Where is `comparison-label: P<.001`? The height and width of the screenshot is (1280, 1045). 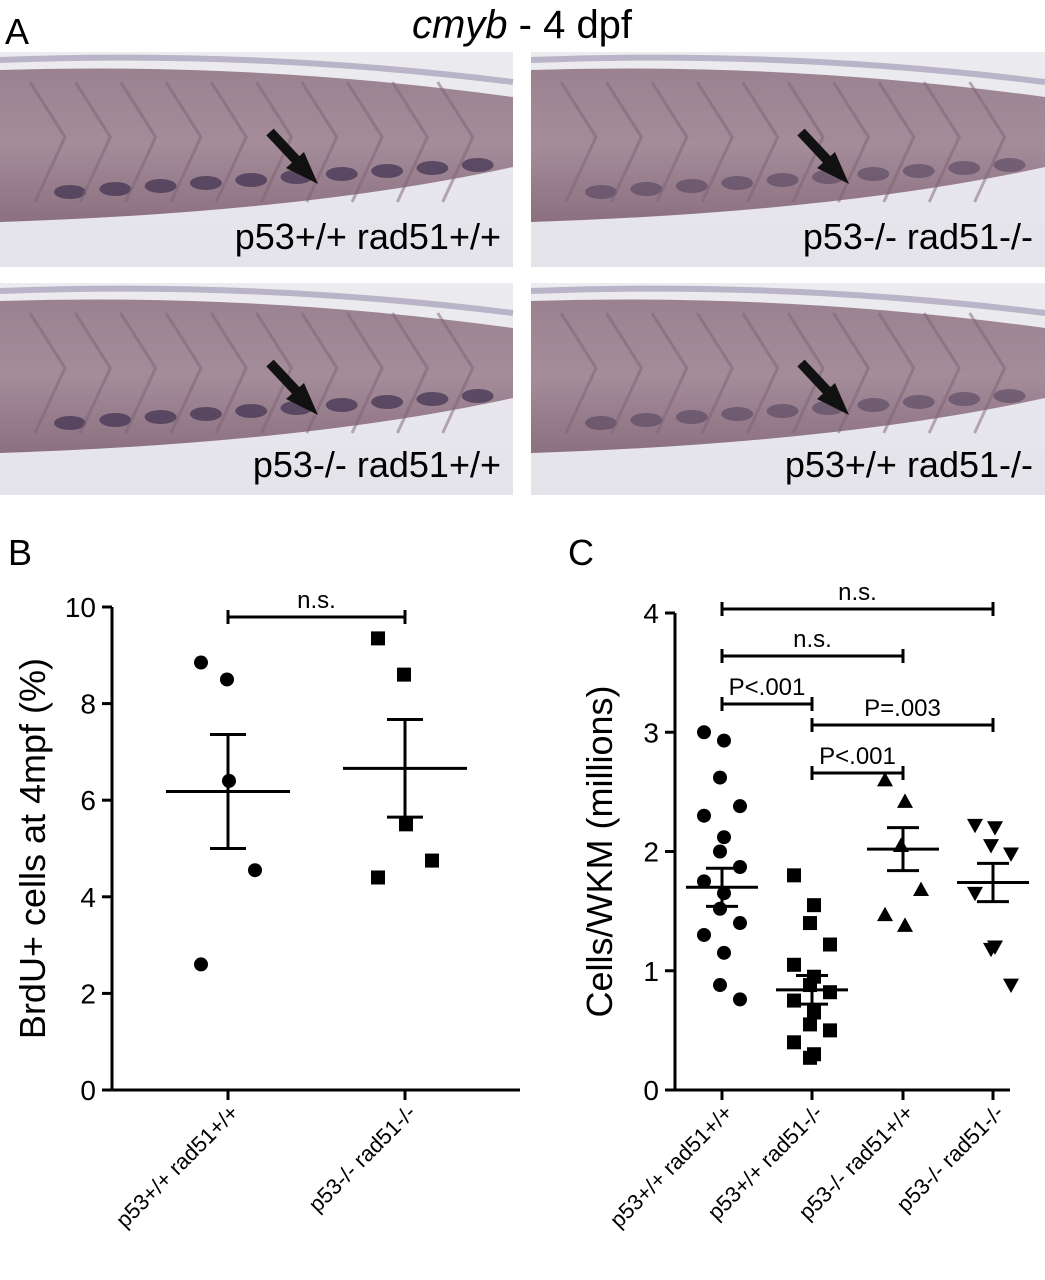 comparison-label: P<.001 is located at coordinates (767, 687).